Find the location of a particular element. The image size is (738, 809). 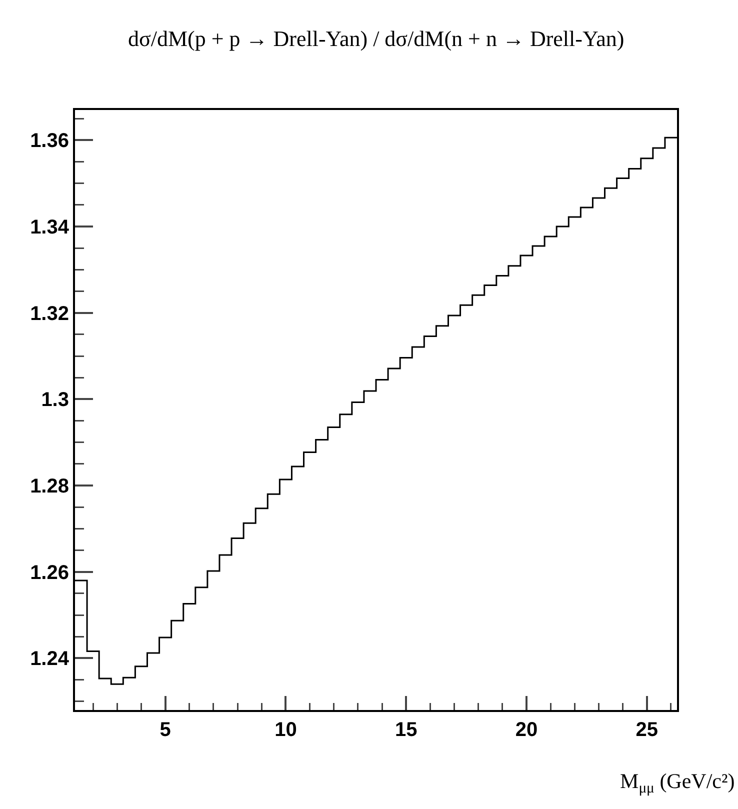

y-tick-label: 1.36 is located at coordinates (49, 141).